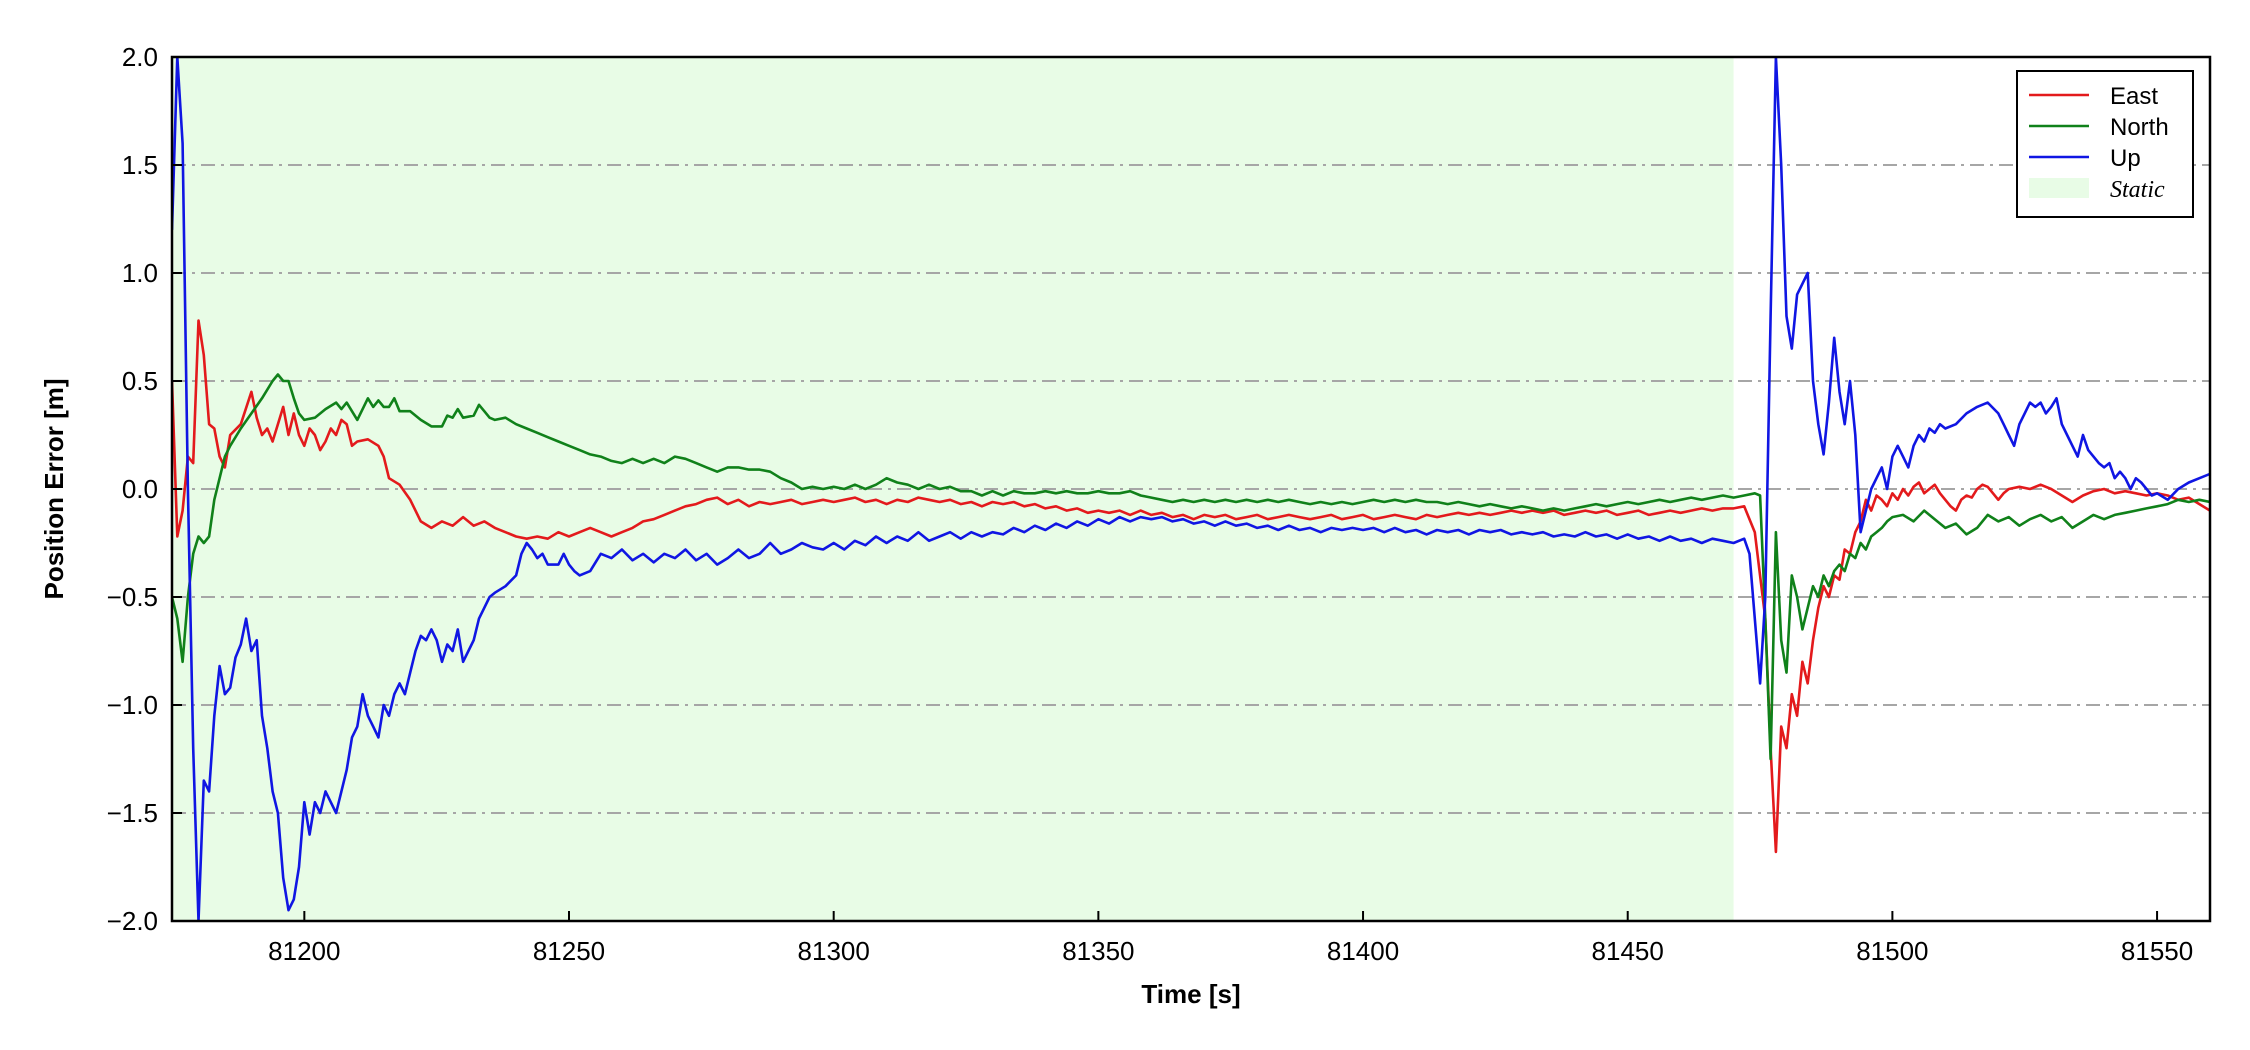 The width and height of the screenshot is (2250, 1050). Describe the element at coordinates (132, 921) in the screenshot. I see `y-tick-label: −2.0` at that location.